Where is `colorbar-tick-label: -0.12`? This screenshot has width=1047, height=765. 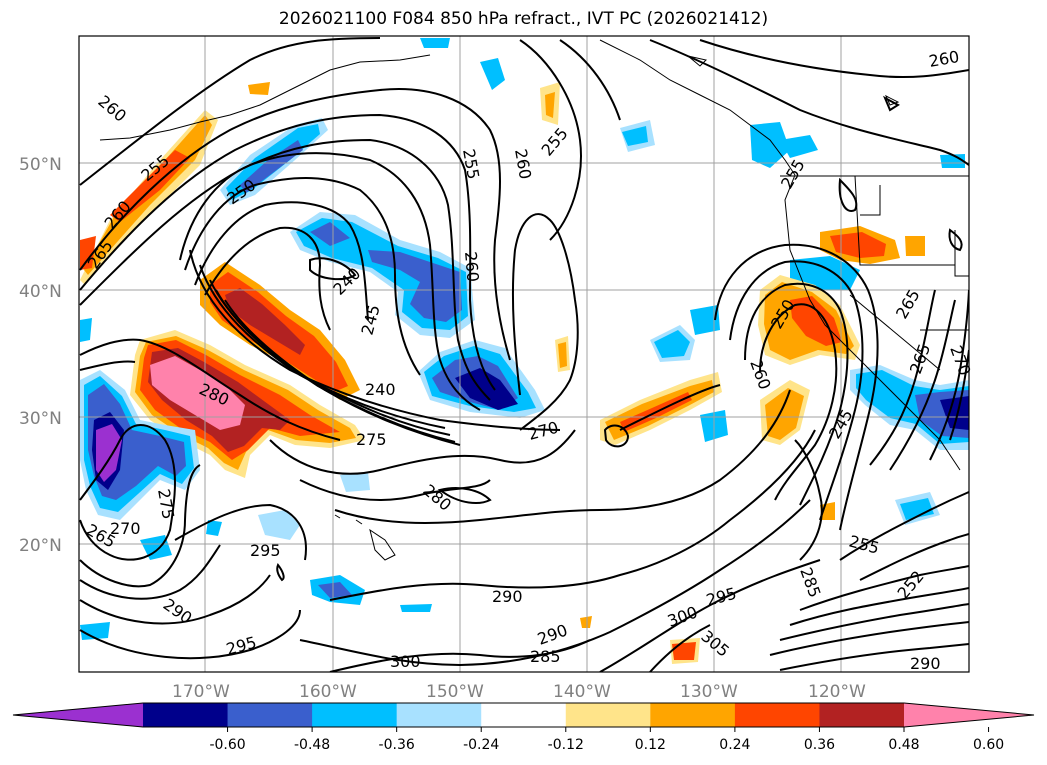
colorbar-tick-label: -0.12 is located at coordinates (566, 745).